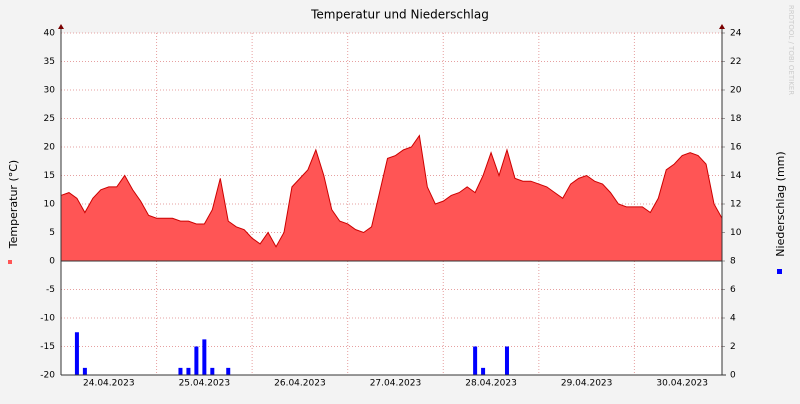 The image size is (800, 404). I want to click on chart-title: Temperatur und Niederschlag, so click(399, 15).